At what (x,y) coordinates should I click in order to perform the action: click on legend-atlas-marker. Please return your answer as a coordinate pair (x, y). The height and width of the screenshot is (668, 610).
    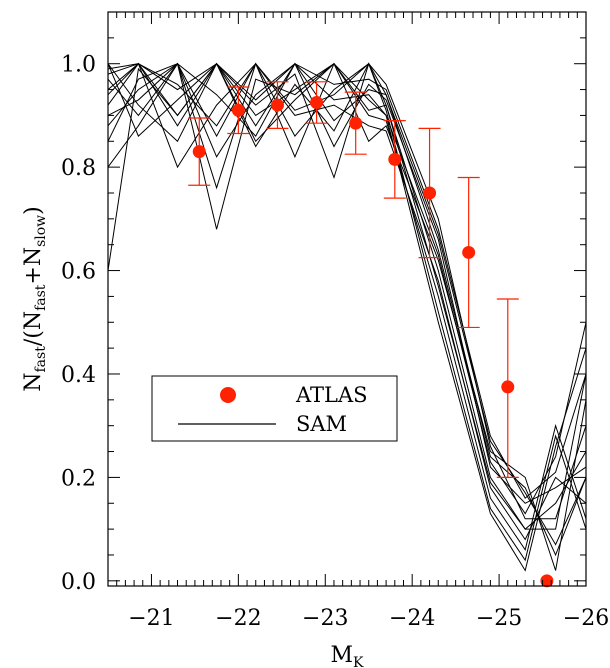
    Looking at the image, I should click on (228, 395).